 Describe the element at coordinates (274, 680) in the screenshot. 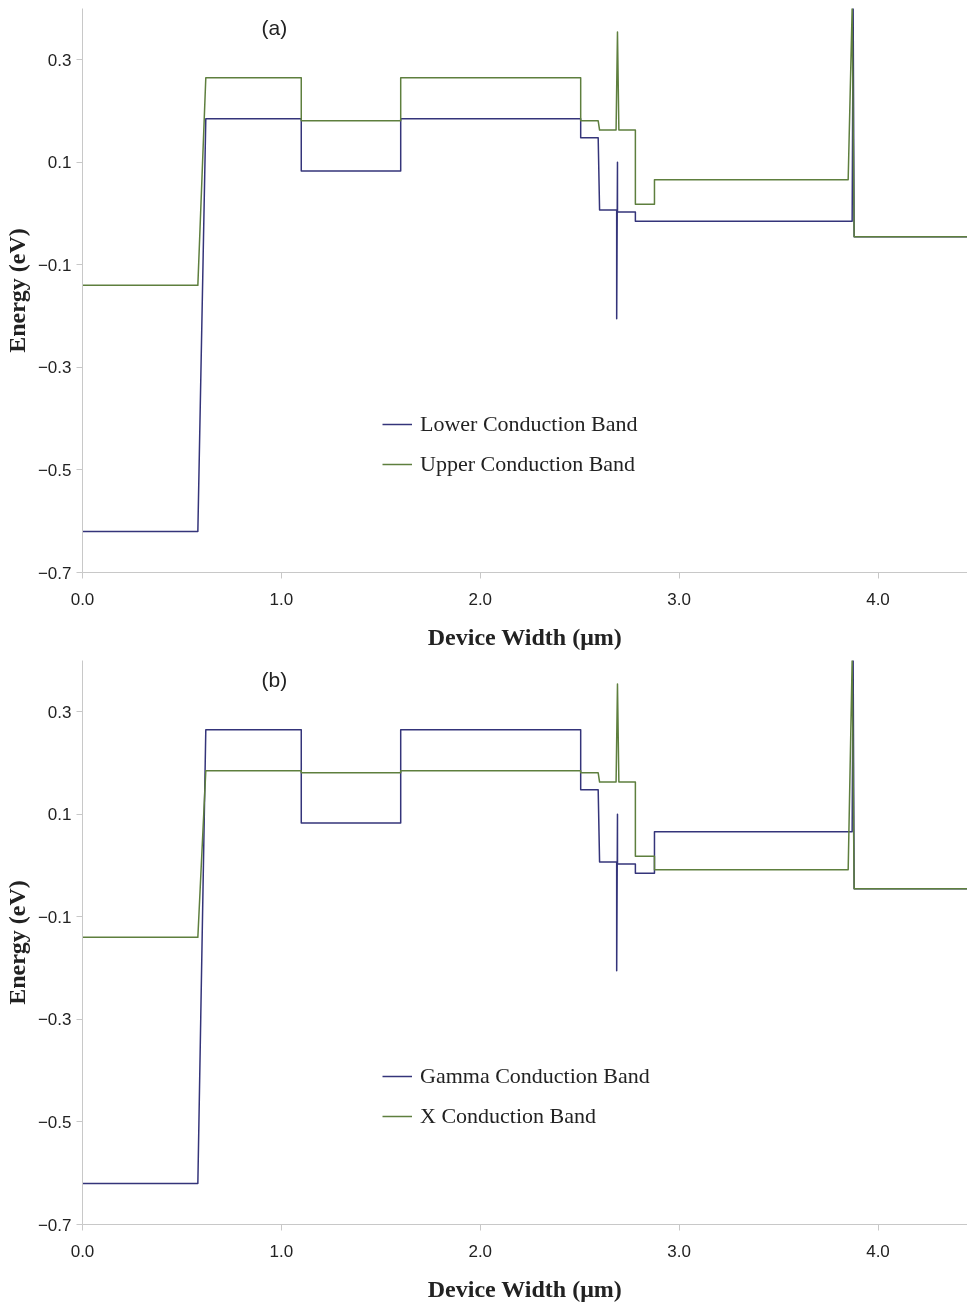

I see `annotation: (b)` at that location.